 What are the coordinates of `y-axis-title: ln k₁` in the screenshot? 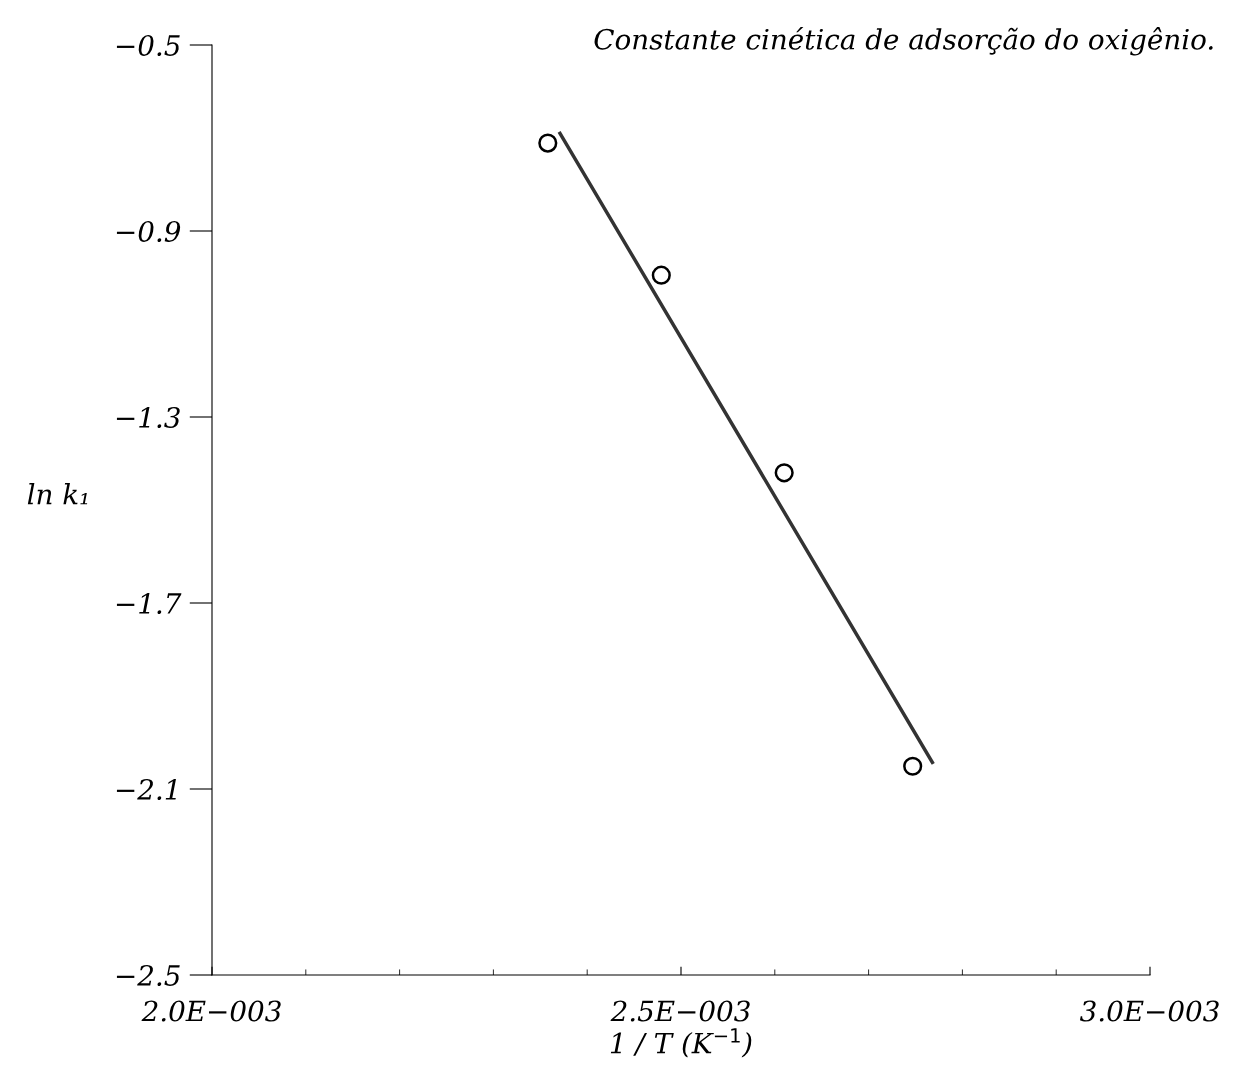 It's located at (57, 494).